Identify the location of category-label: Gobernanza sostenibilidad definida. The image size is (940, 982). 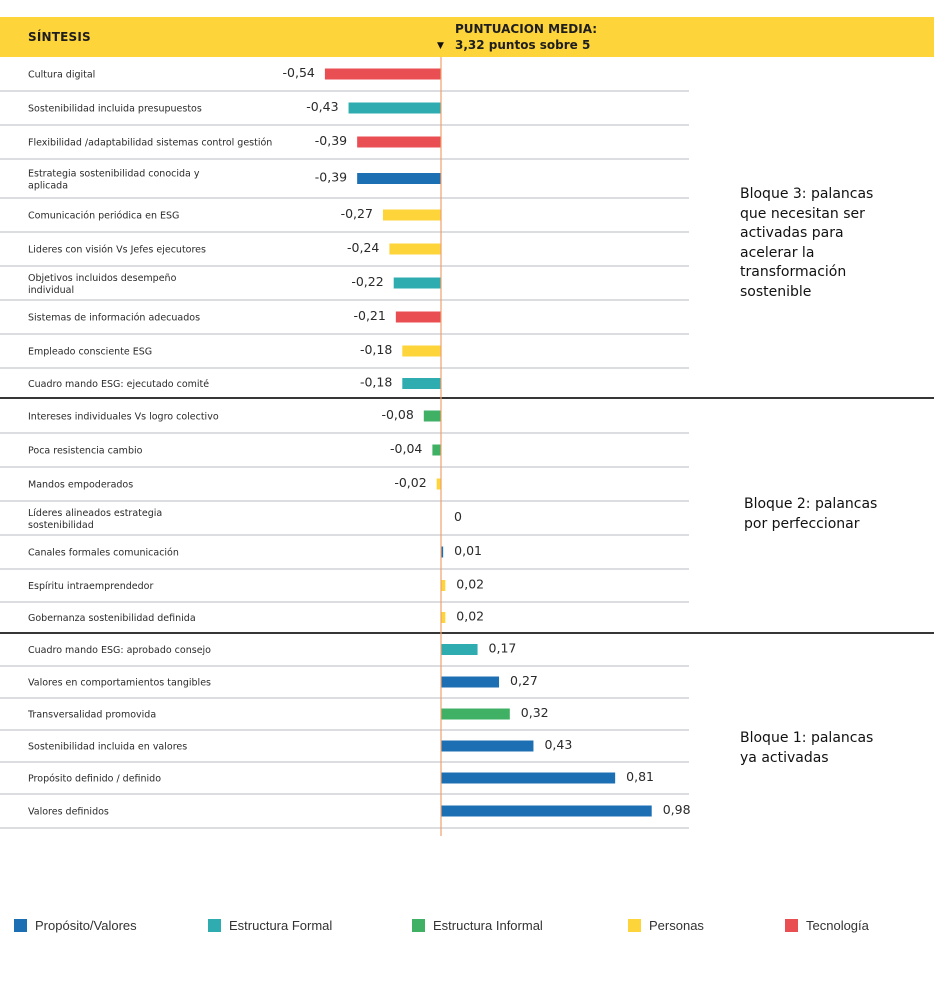
(112, 618).